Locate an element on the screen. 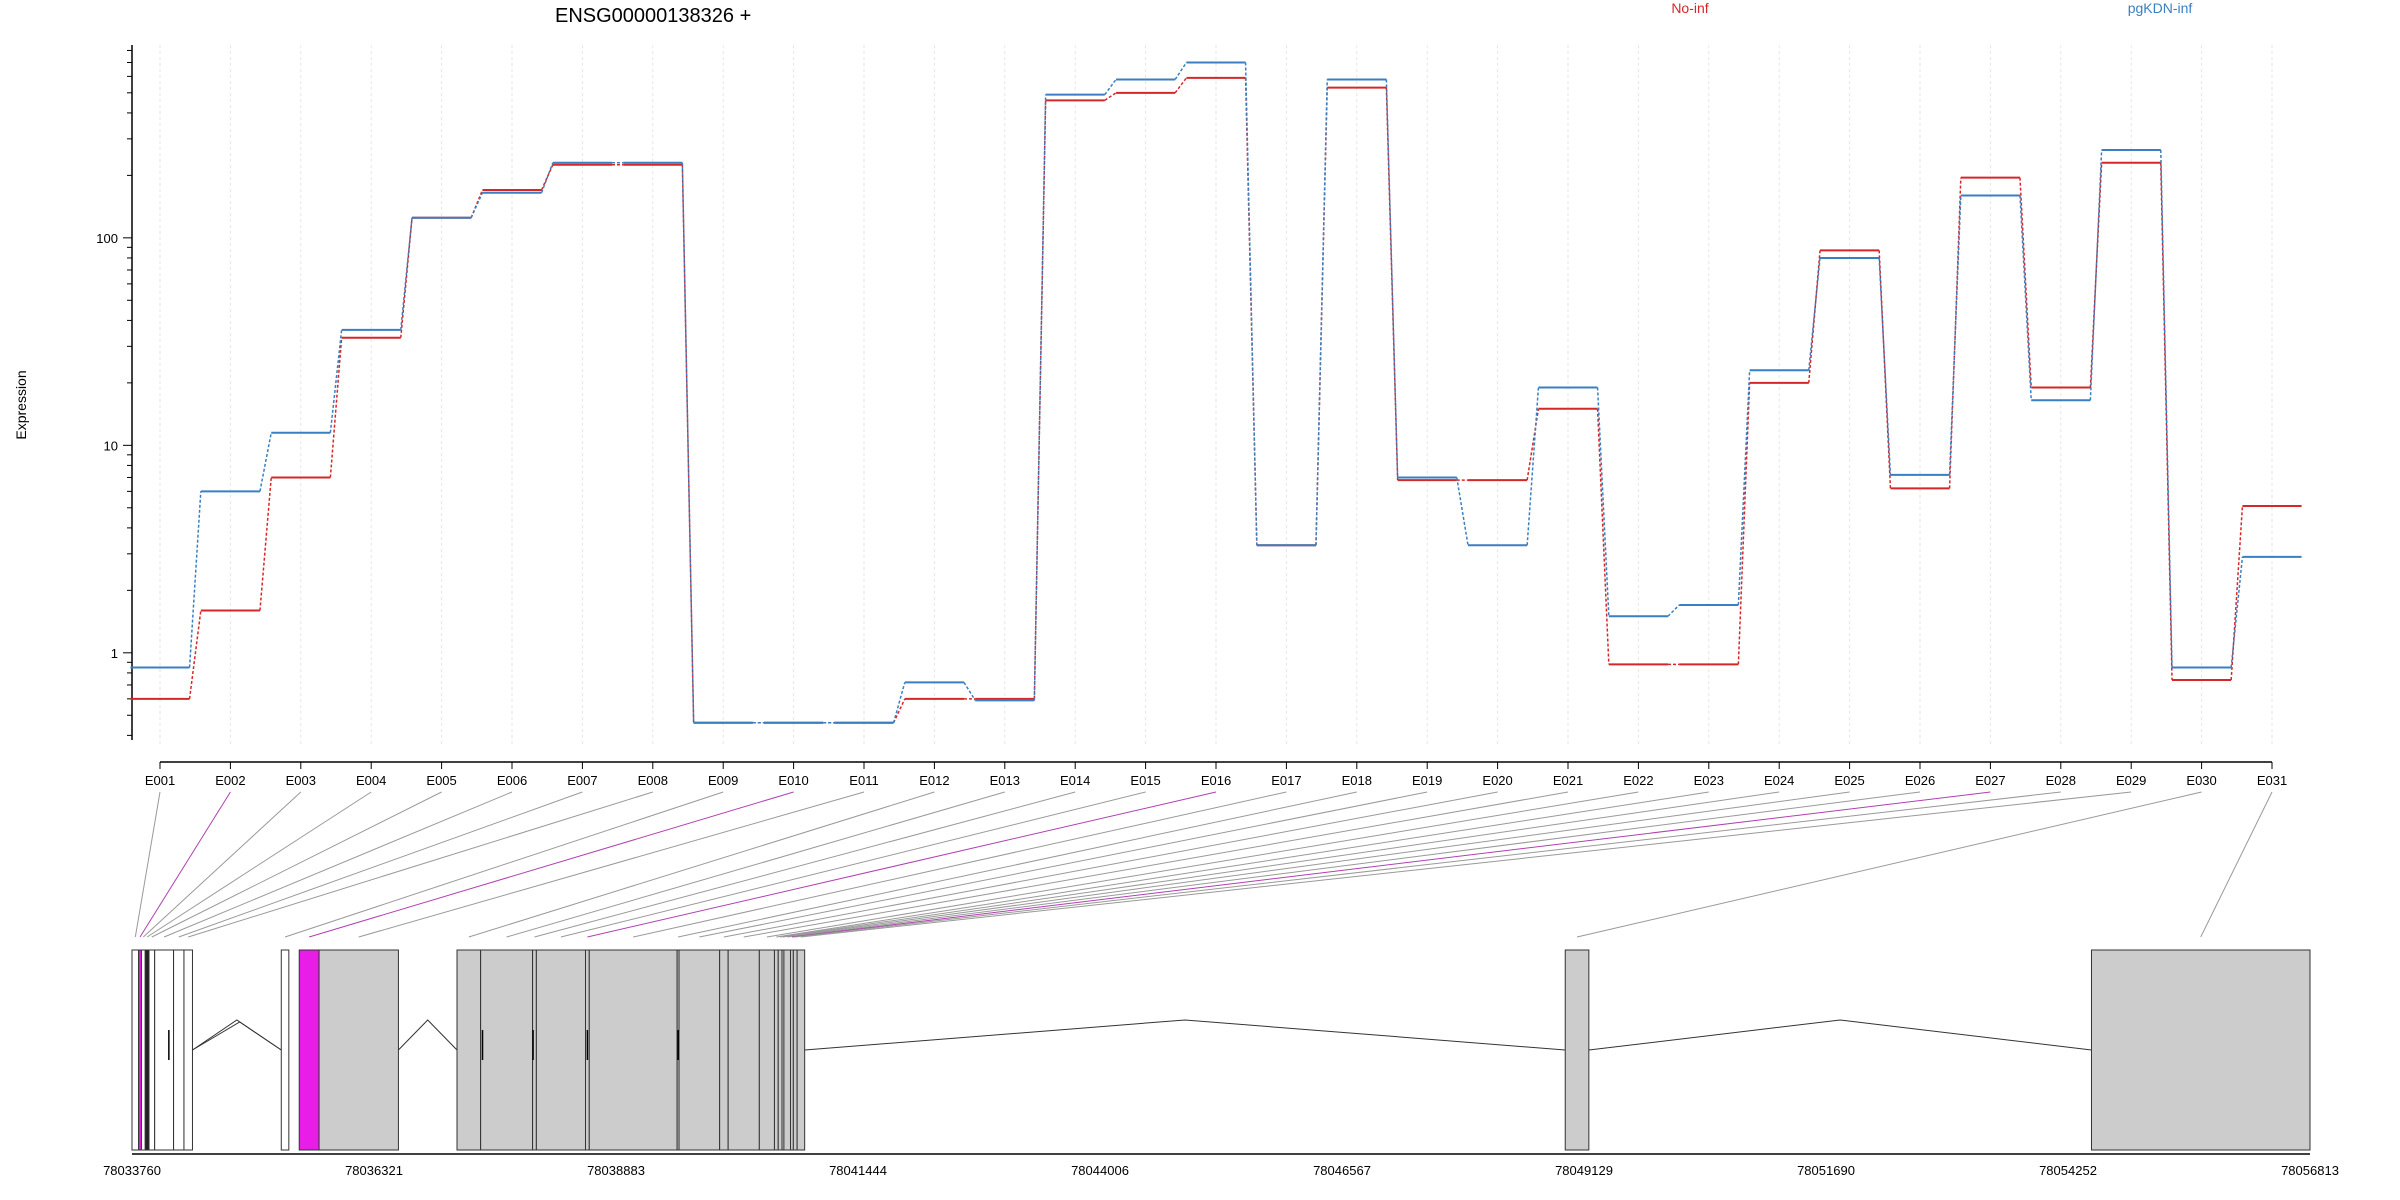 This screenshot has height=1200, width=2400. x-tick-label-E007: E007 is located at coordinates (582, 780).